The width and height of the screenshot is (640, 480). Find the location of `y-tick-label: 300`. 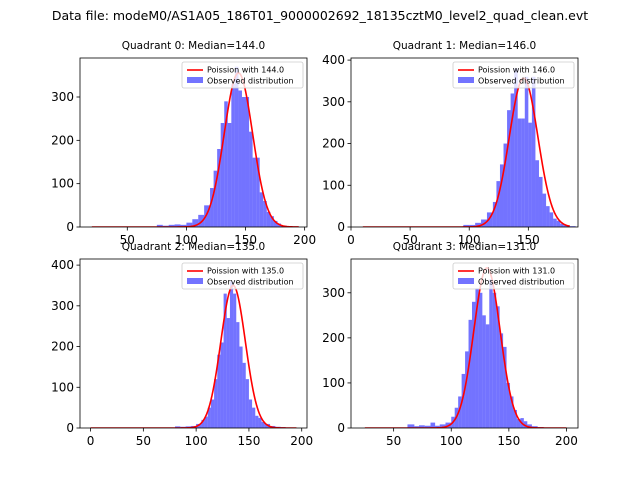

y-tick-label: 300 is located at coordinates (62, 97).